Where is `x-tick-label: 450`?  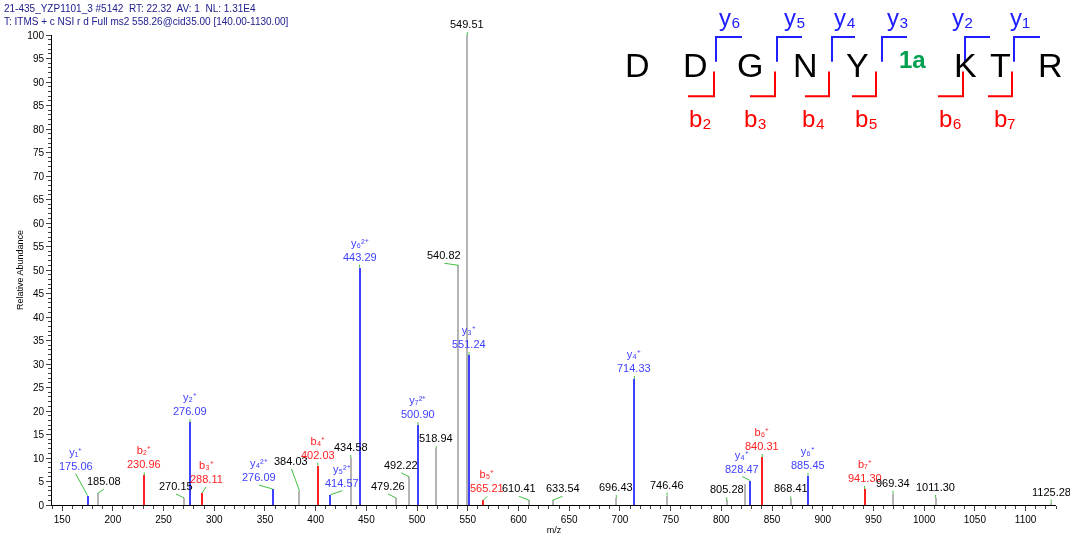 x-tick-label: 450 is located at coordinates (367, 519).